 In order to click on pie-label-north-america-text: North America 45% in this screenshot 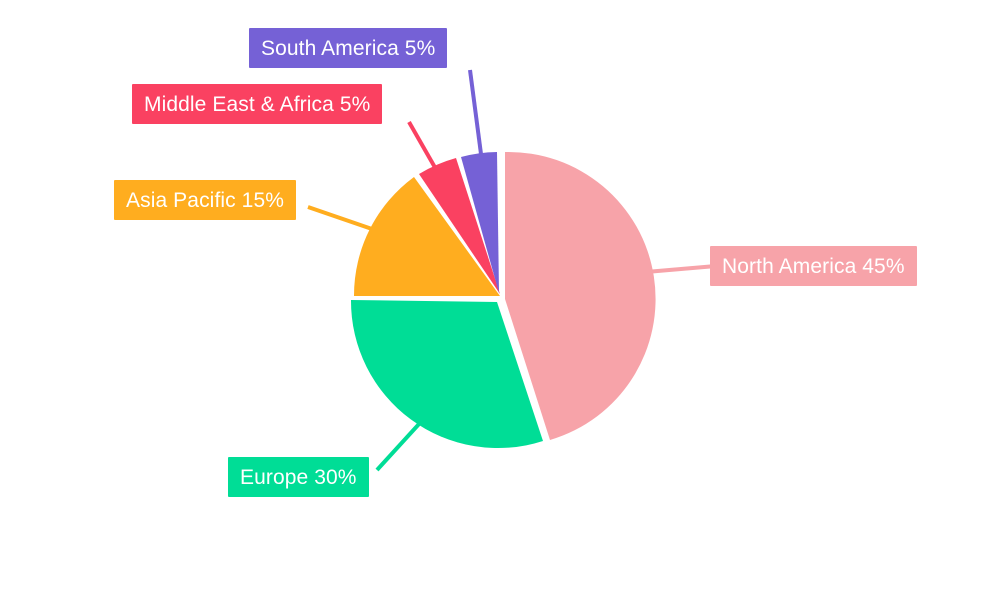, I will do `click(813, 266)`.